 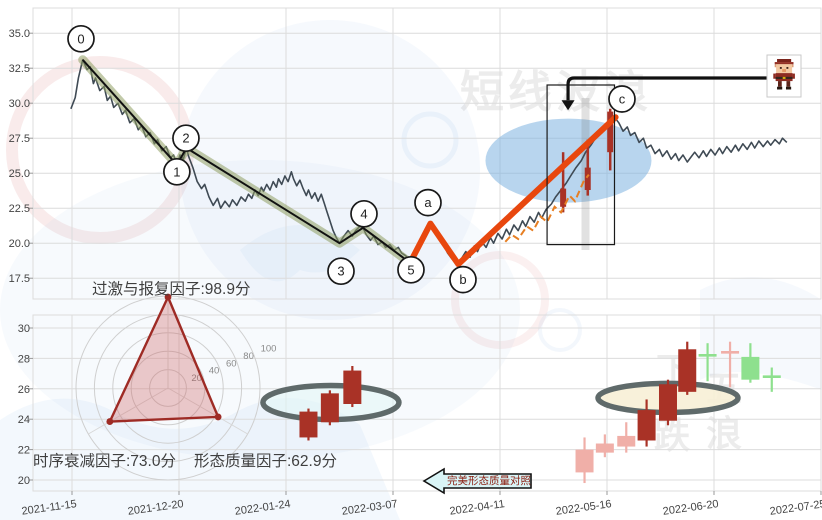 What do you see at coordinates (24, 329) in the screenshot?
I see `bottom-y-tick-label: 30` at bounding box center [24, 329].